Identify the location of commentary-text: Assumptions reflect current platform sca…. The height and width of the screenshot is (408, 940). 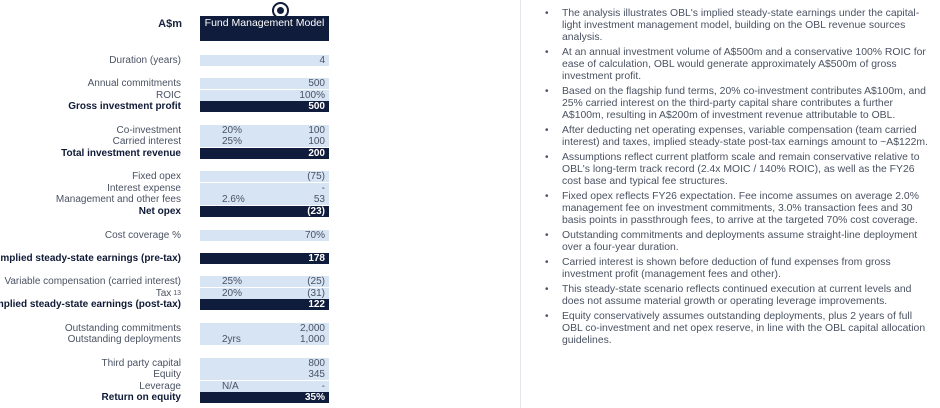
(741, 169).